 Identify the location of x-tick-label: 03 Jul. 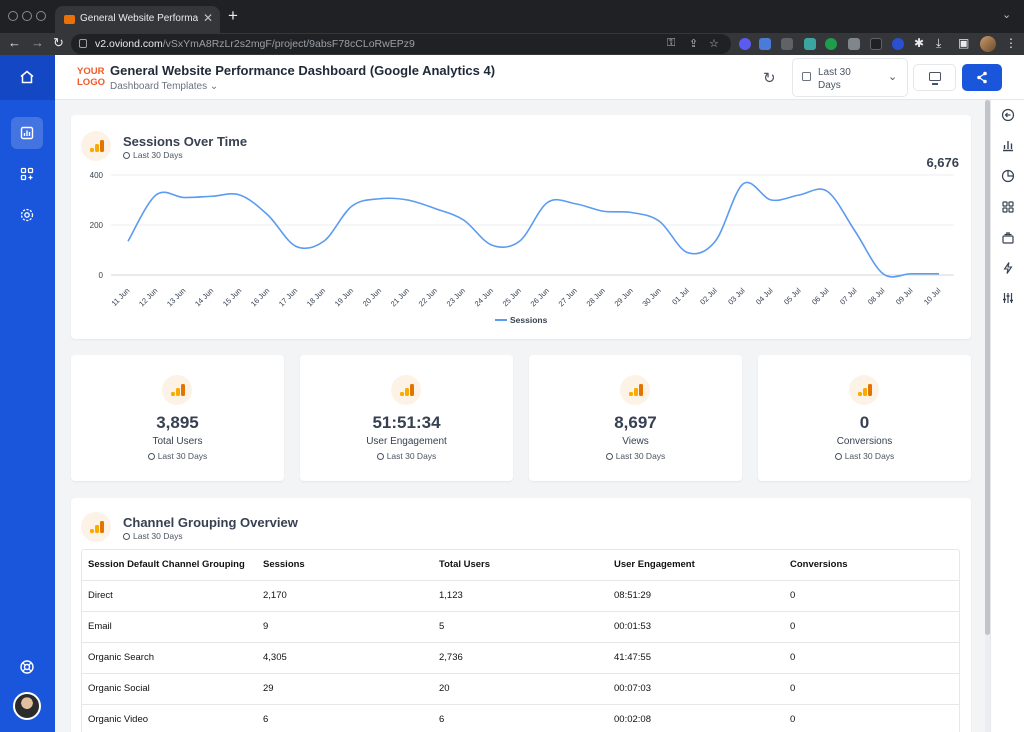
(736, 296).